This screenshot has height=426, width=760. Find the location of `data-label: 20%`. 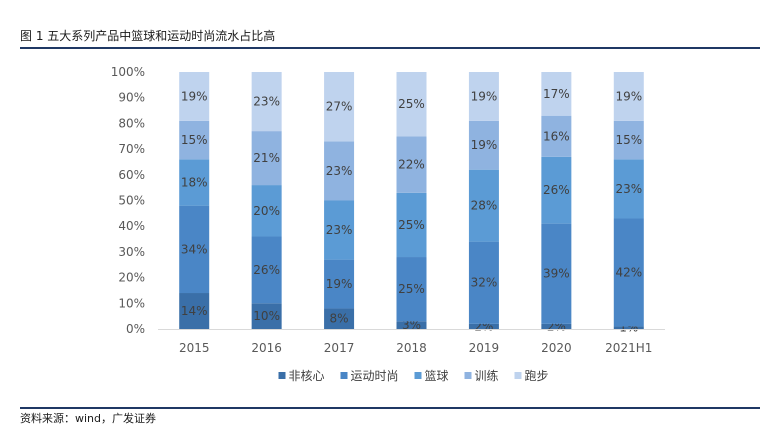

data-label: 20% is located at coordinates (266, 211).